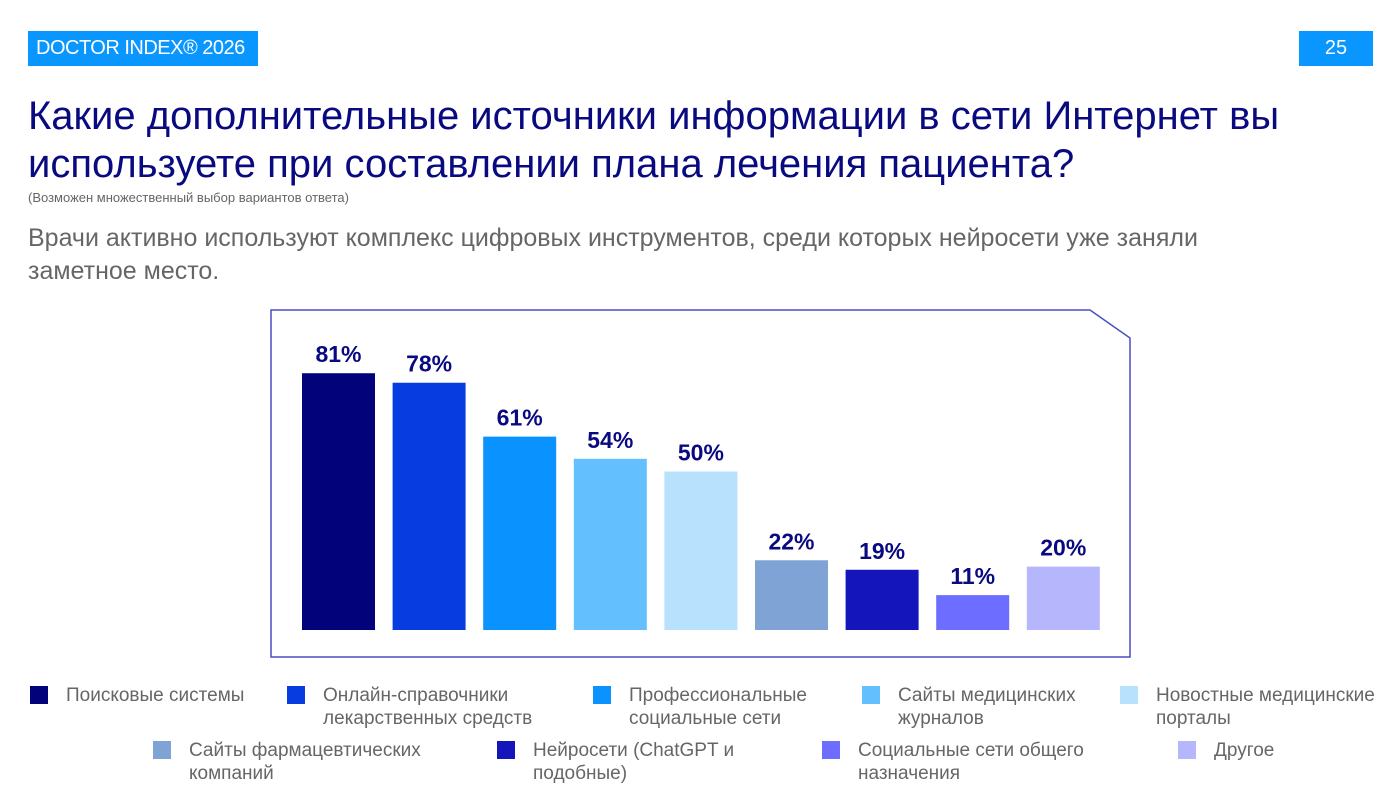 The height and width of the screenshot is (791, 1397). What do you see at coordinates (718, 707) in the screenshot?
I see `legend-label: Профессиональные социальные сети` at bounding box center [718, 707].